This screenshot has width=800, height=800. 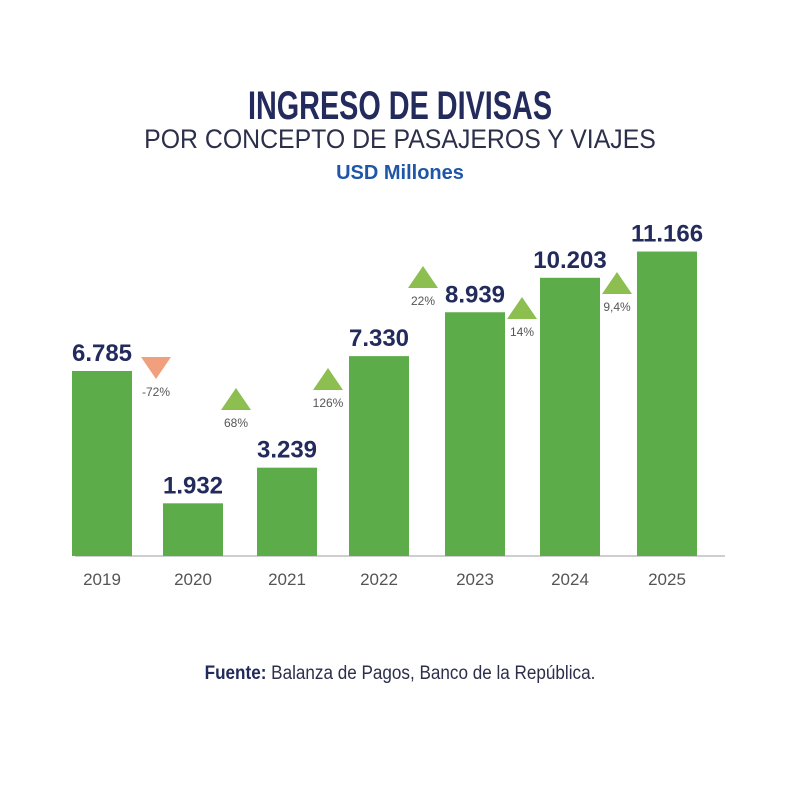 I want to click on x-tick-label-2021: 2021, so click(x=287, y=579).